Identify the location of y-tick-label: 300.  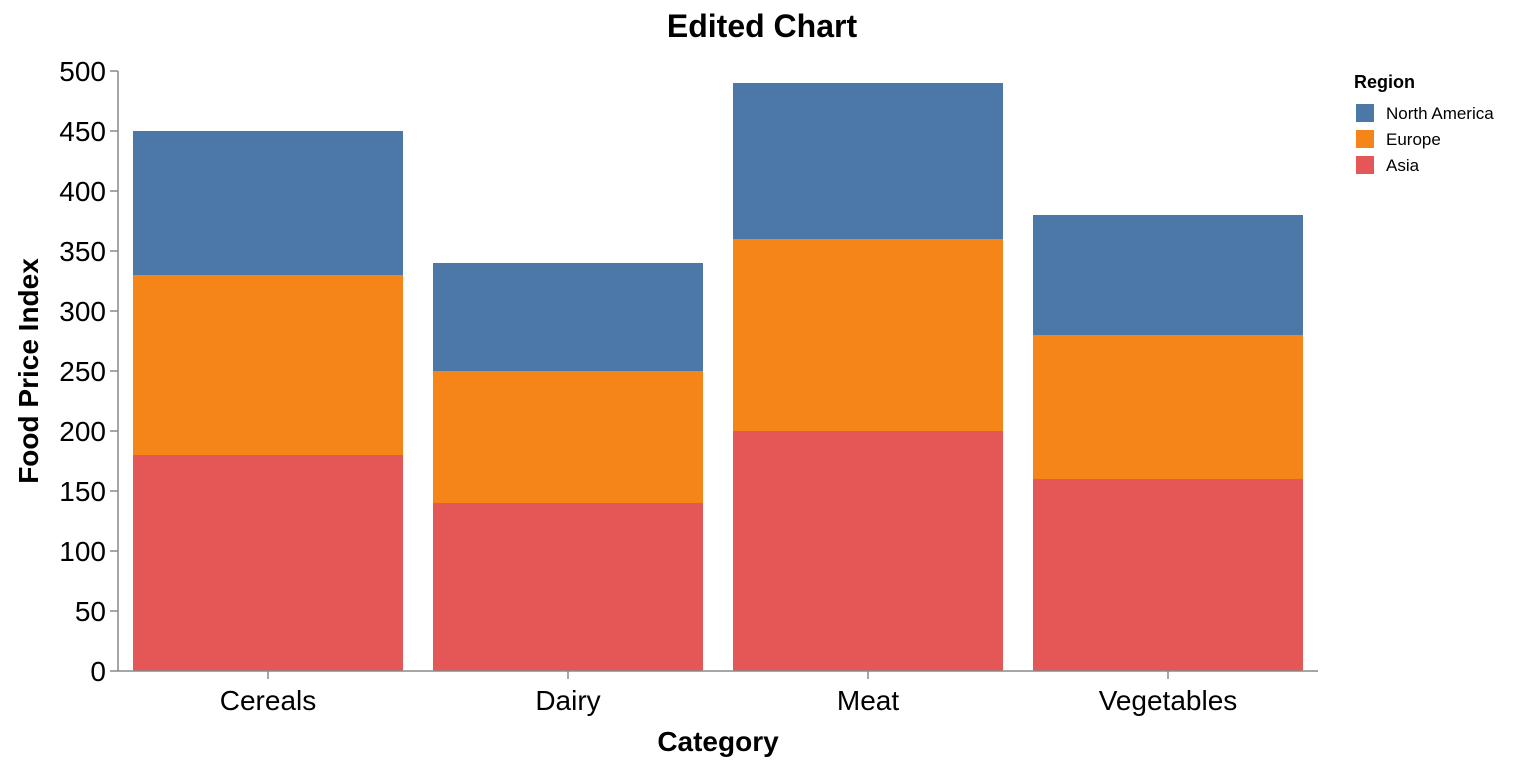
(82, 311).